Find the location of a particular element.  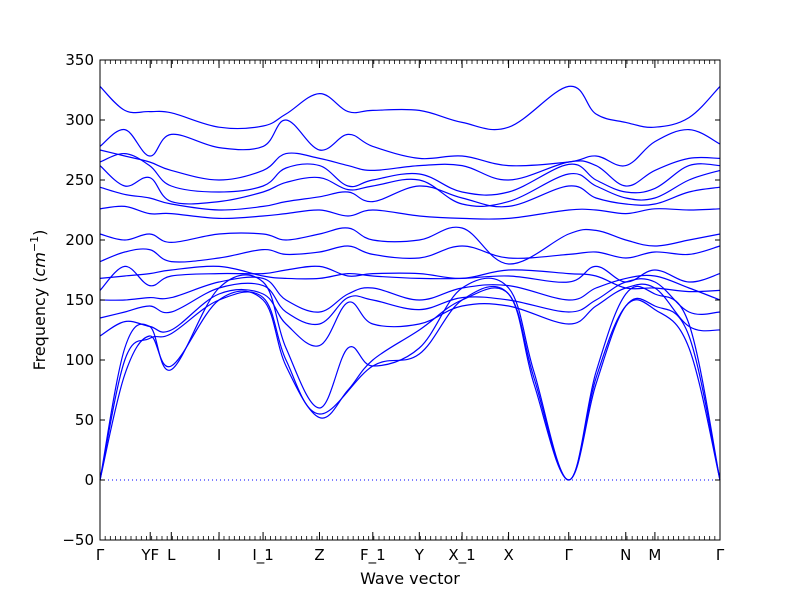

y-axis-title-sup: −1 is located at coordinates (34, 244).